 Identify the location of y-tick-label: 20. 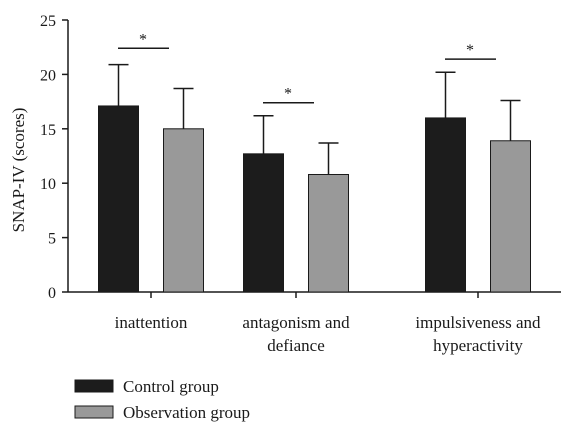
(48, 75).